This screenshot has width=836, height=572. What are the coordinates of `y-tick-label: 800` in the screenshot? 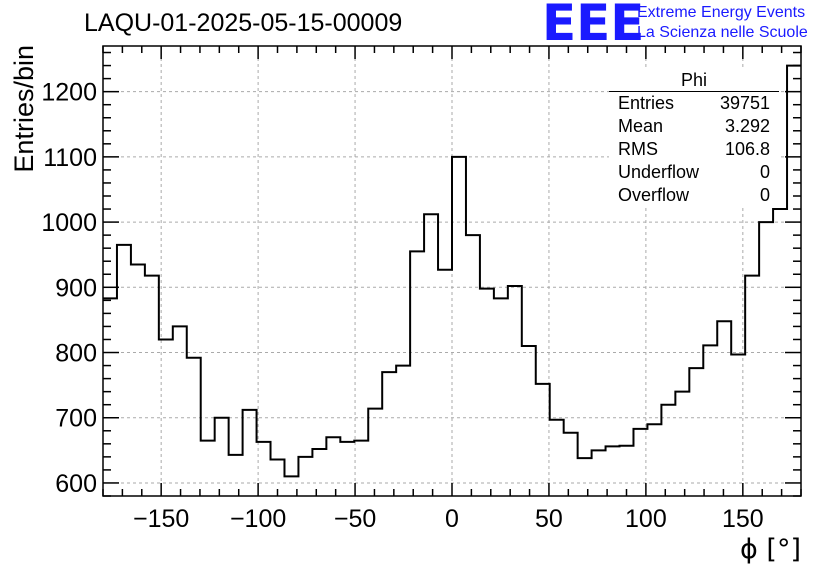 It's located at (76, 354).